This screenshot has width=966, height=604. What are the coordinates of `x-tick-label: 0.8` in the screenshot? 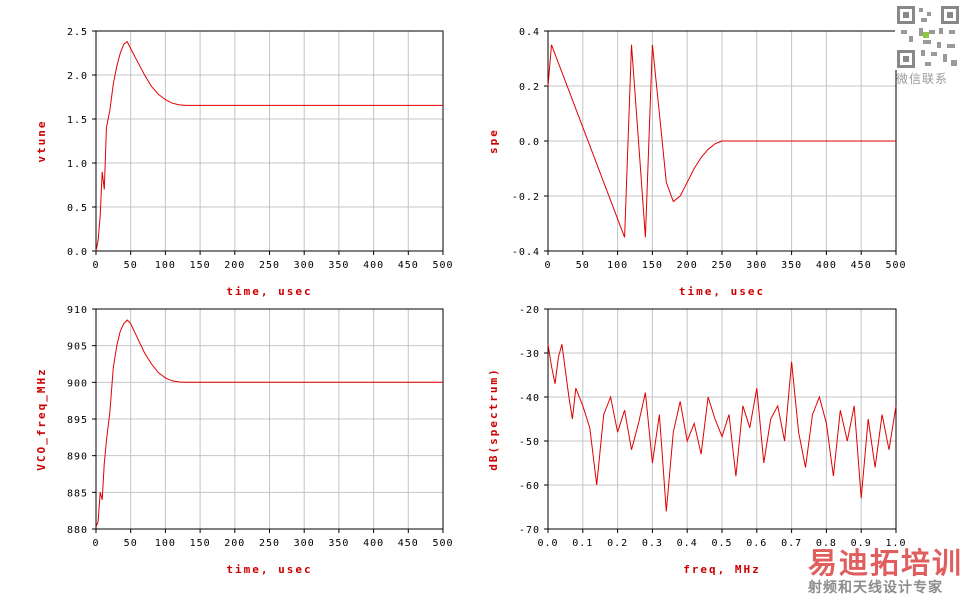 It's located at (826, 543).